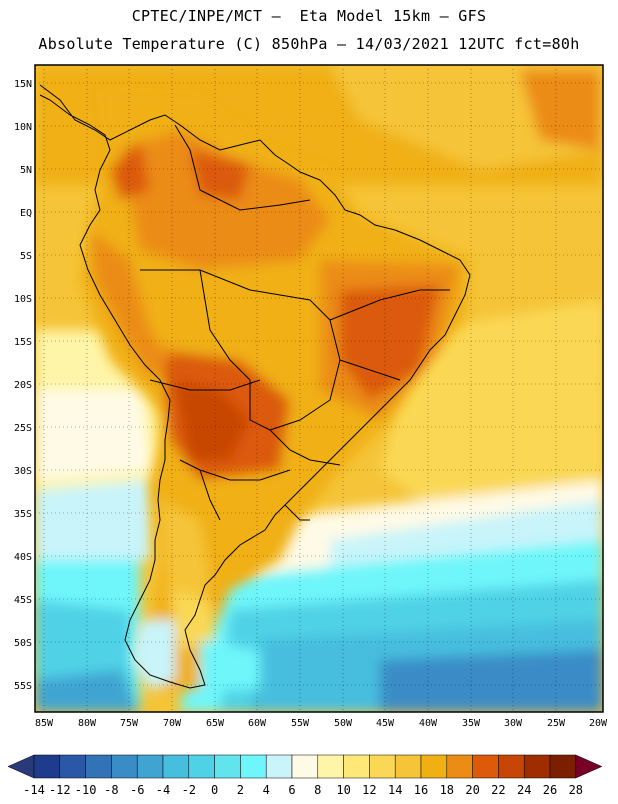 This screenshot has width=618, height=804. Describe the element at coordinates (163, 790) in the screenshot. I see `legend-label: -4` at that location.